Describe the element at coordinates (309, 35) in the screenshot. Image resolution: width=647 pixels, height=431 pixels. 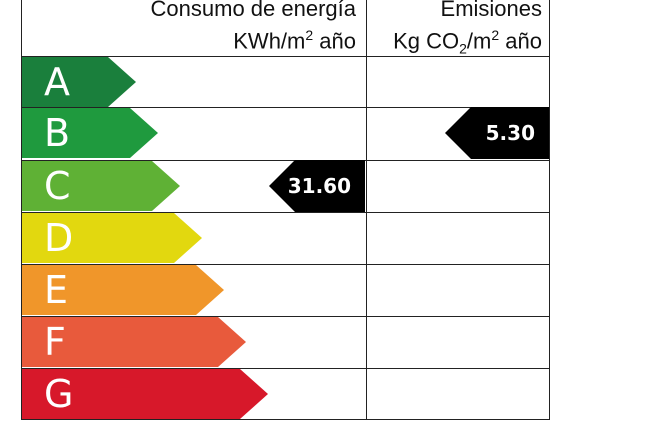
I see `energy-unit-sup: 2` at that location.